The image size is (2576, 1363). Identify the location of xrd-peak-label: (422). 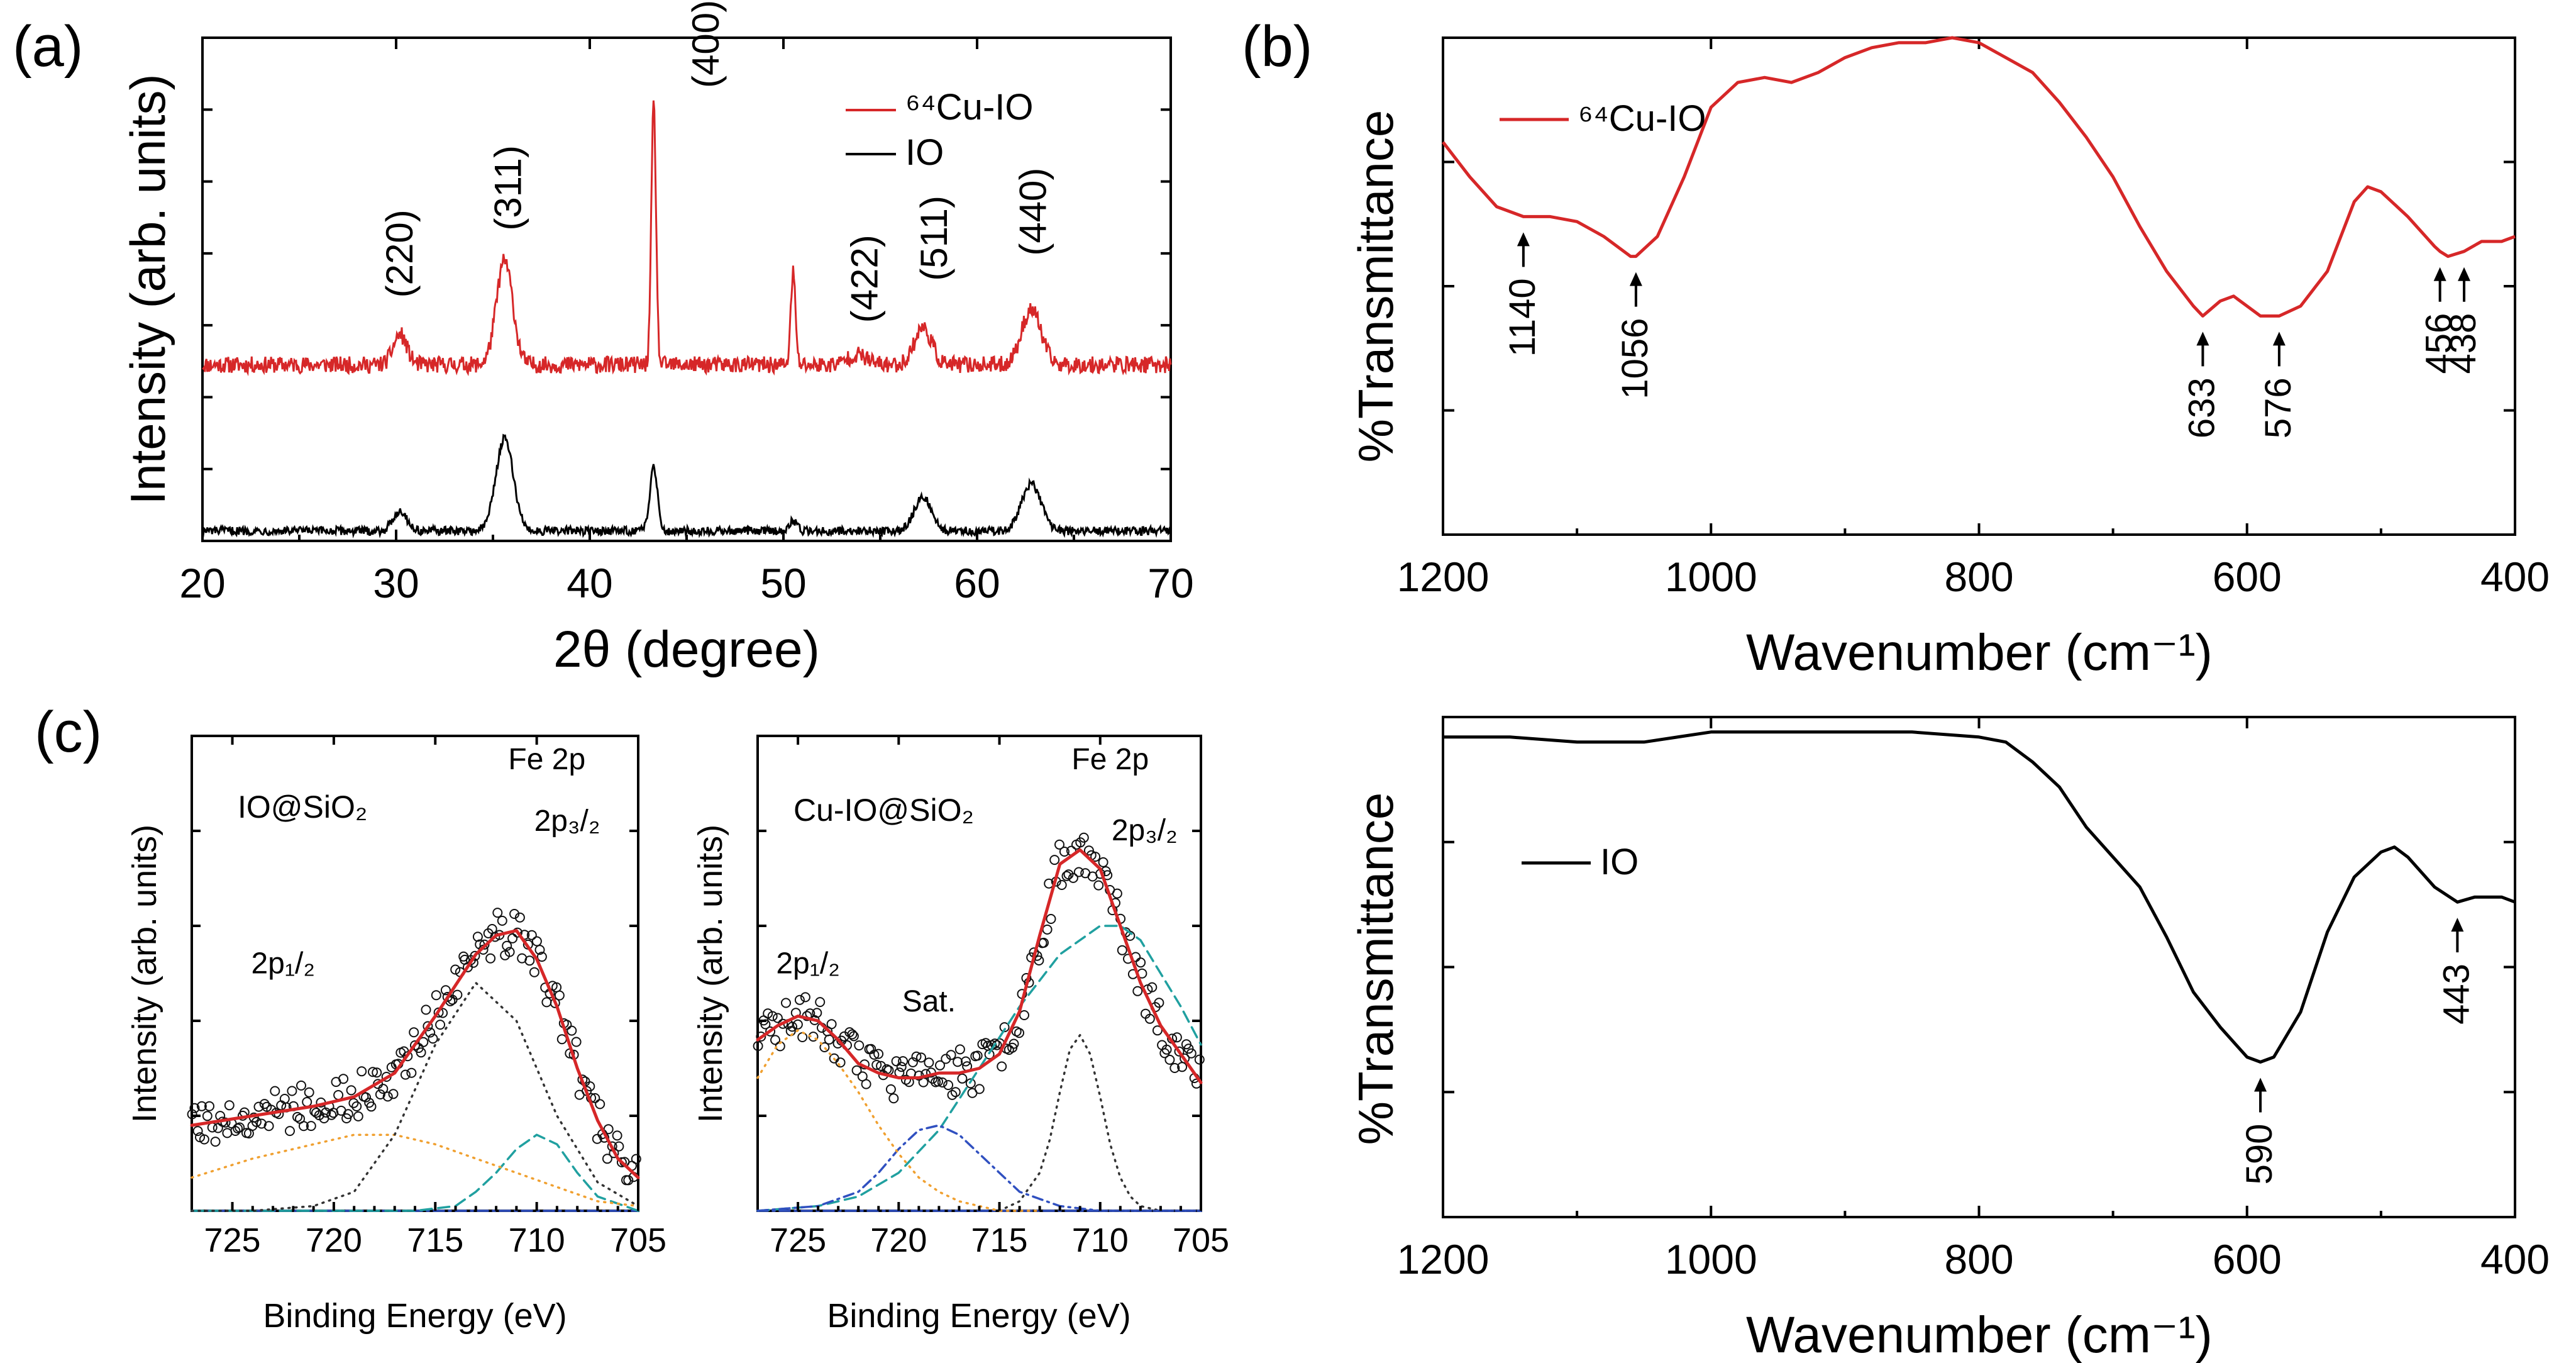
(864, 279).